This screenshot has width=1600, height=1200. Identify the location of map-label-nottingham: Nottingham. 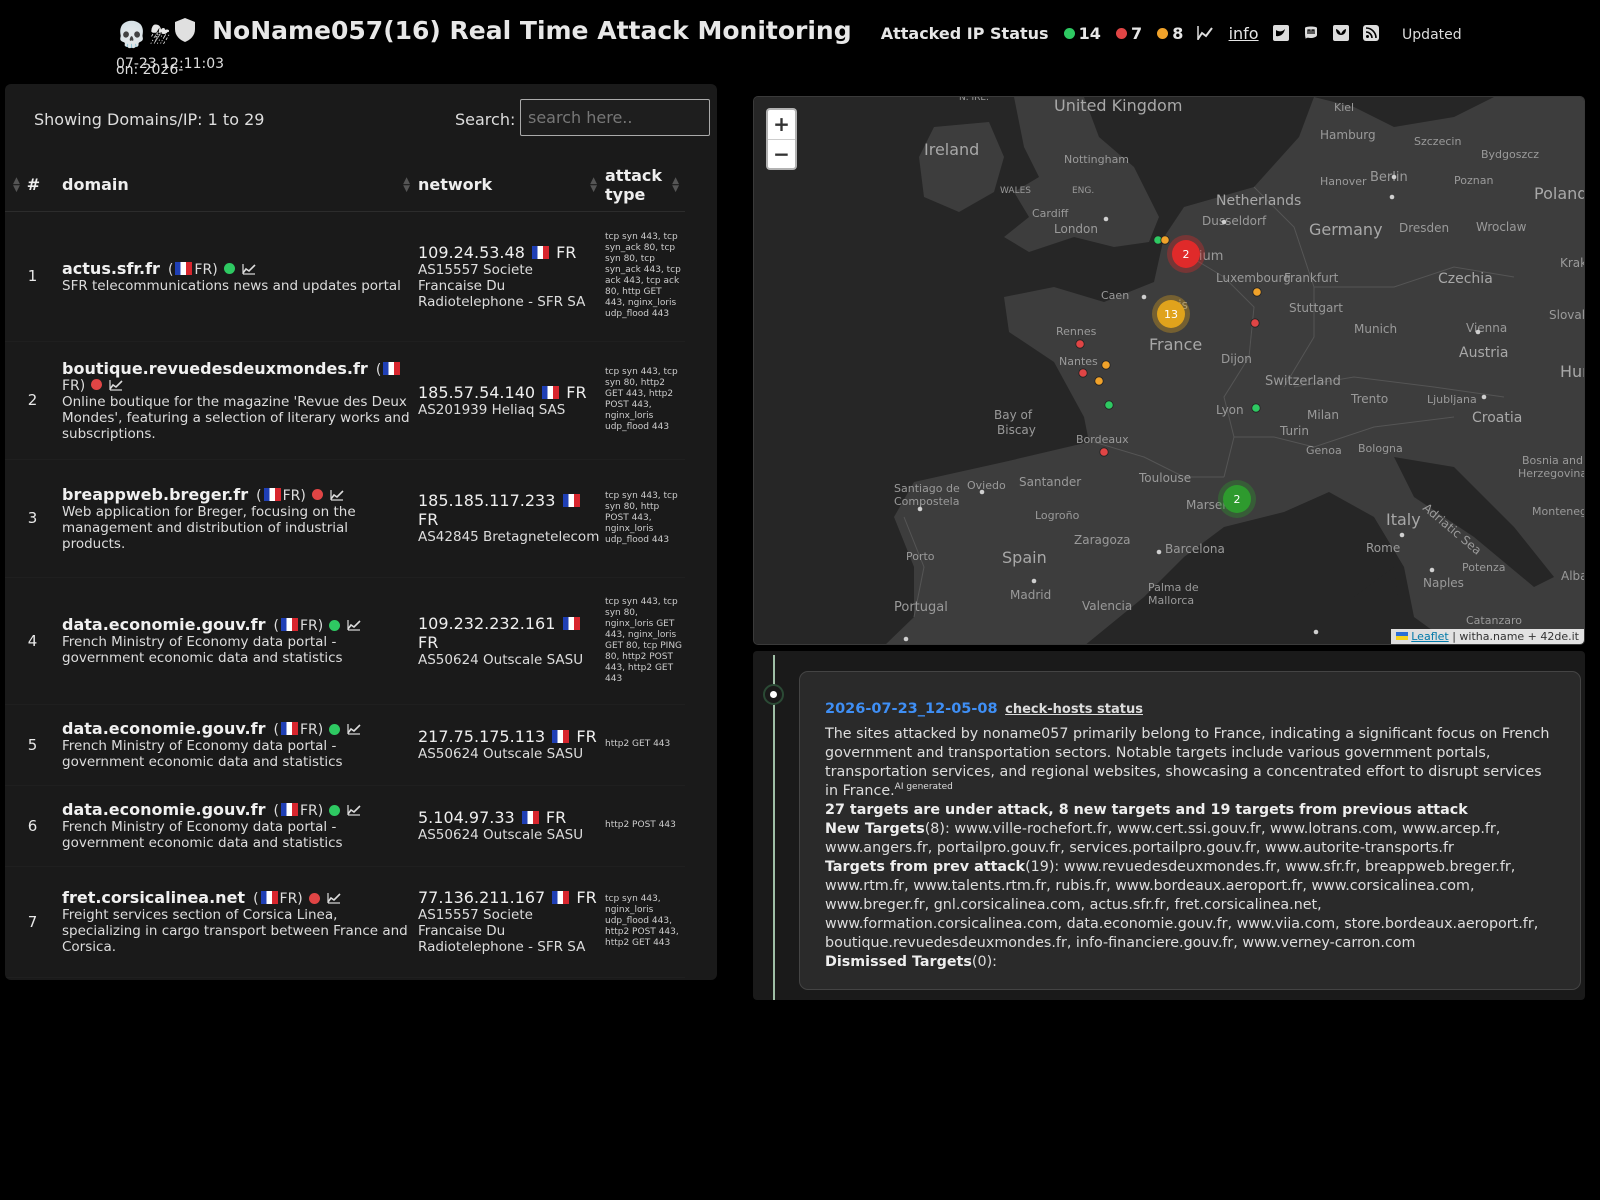
(1096, 159).